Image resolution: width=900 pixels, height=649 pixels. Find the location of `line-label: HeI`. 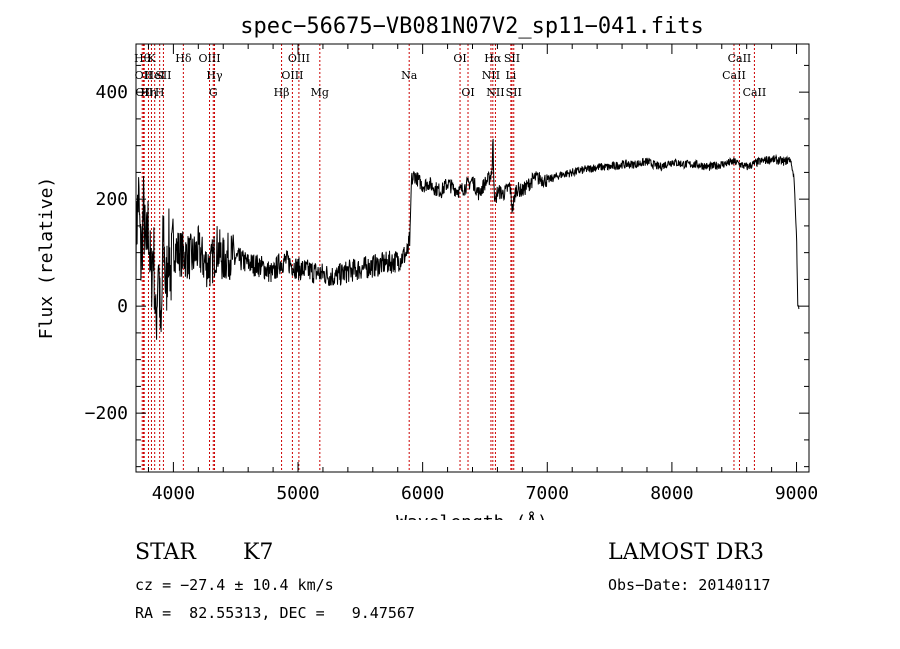

line-label: HeI is located at coordinates (154, 75).